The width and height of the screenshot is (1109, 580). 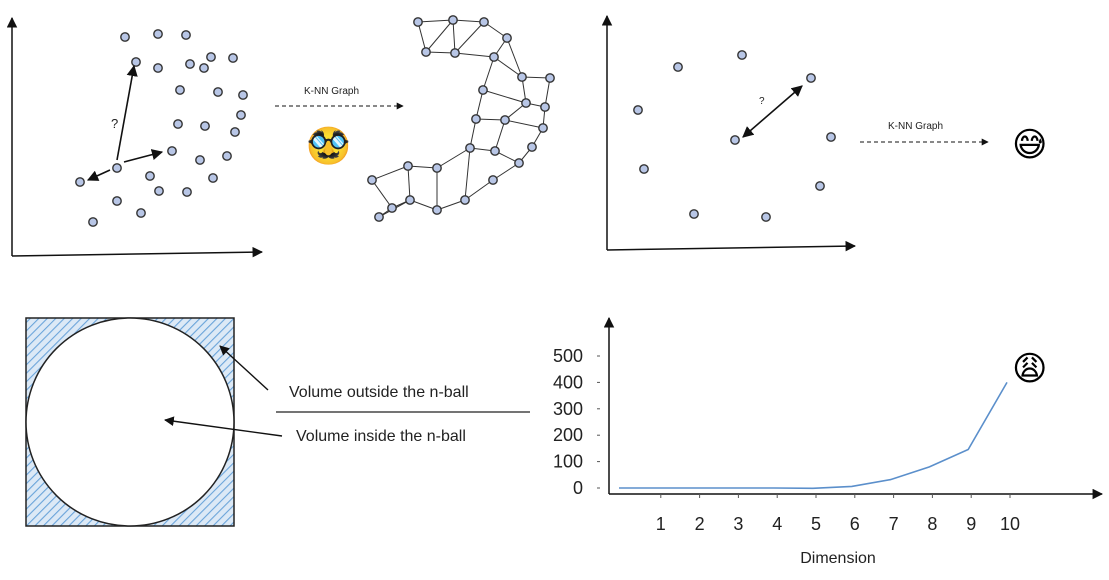 I want to click on x-axis-label: Dimension, so click(x=838, y=558).